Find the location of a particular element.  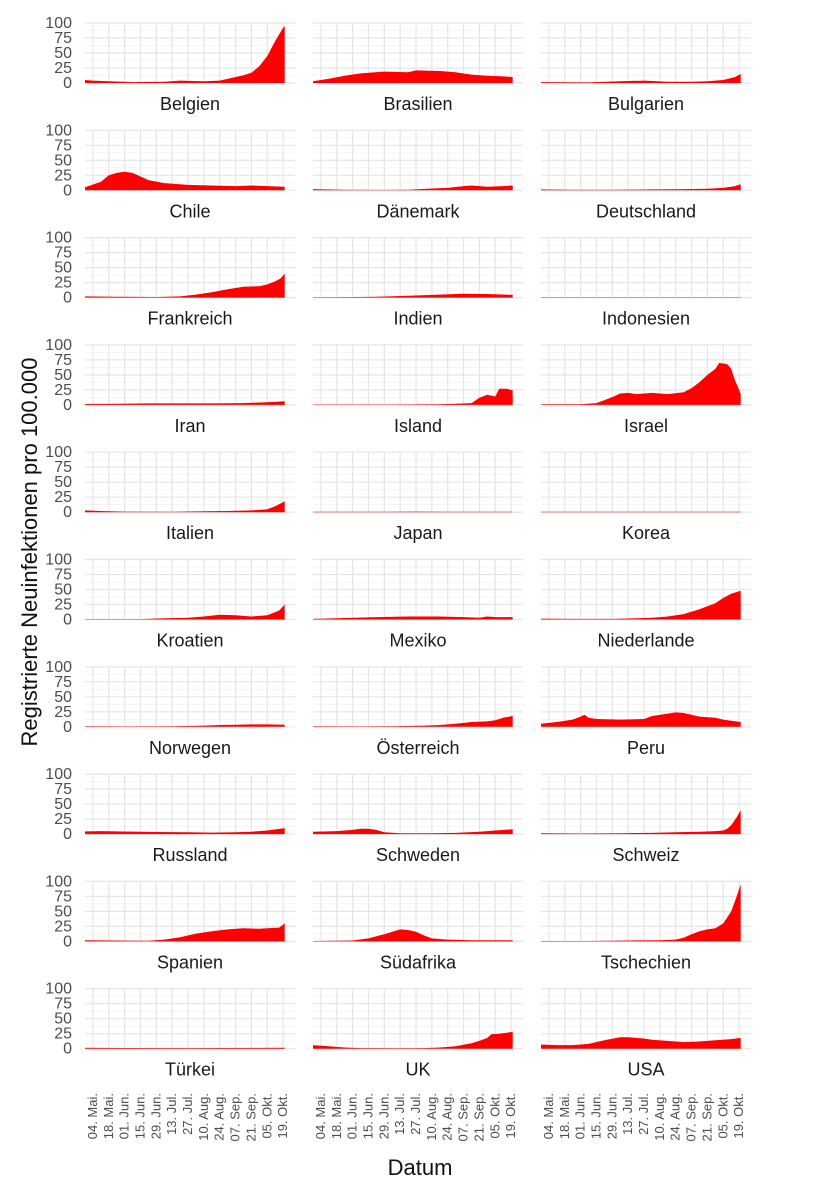

facet-panel: Israel is located at coordinates (646, 390).